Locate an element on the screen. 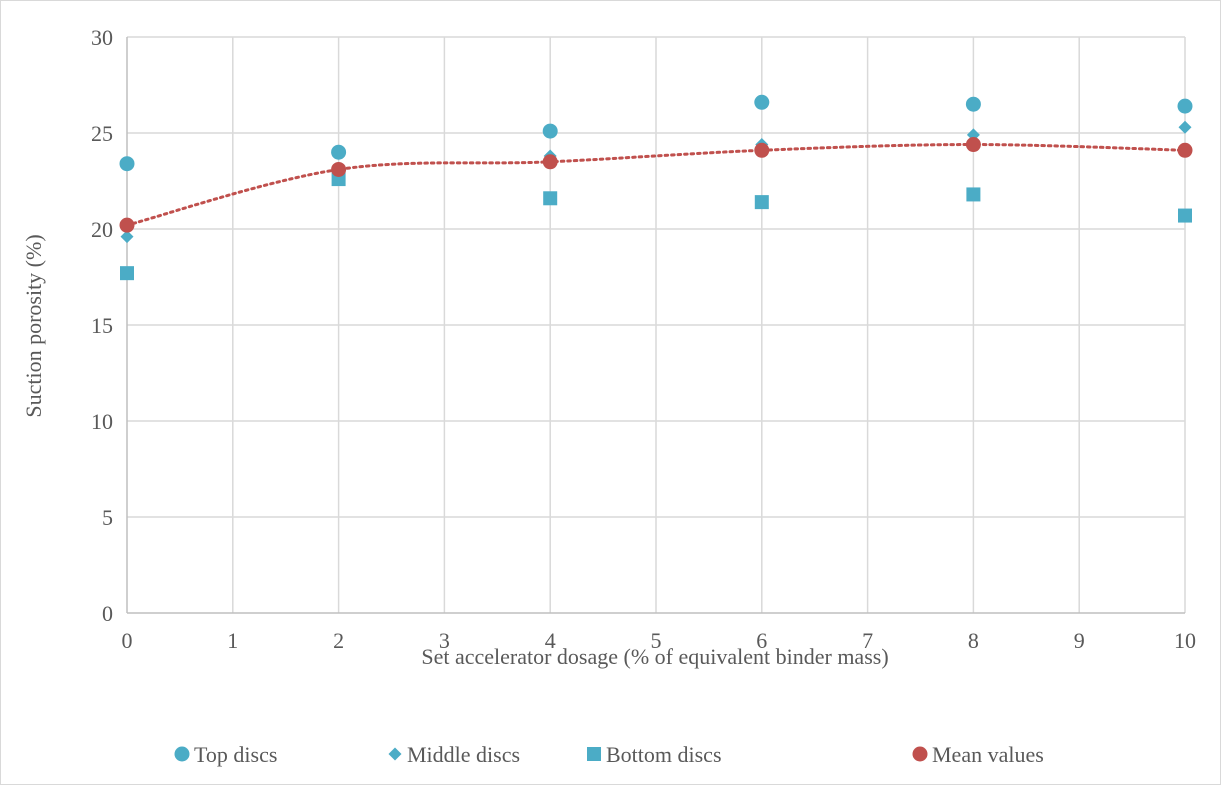 This screenshot has width=1221, height=785. y-tick-label: 15 is located at coordinates (102, 325).